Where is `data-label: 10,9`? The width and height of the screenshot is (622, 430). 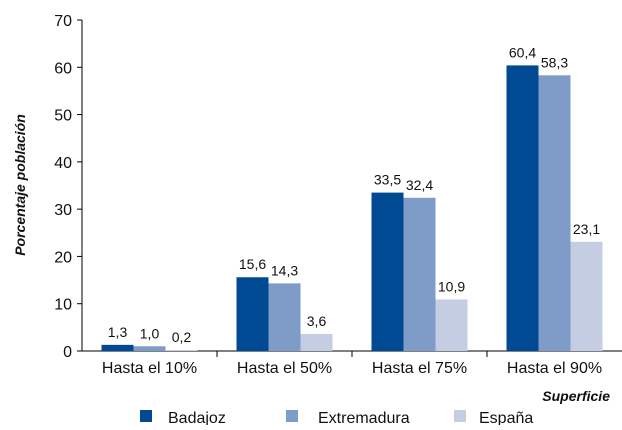
data-label: 10,9 is located at coordinates (451, 286).